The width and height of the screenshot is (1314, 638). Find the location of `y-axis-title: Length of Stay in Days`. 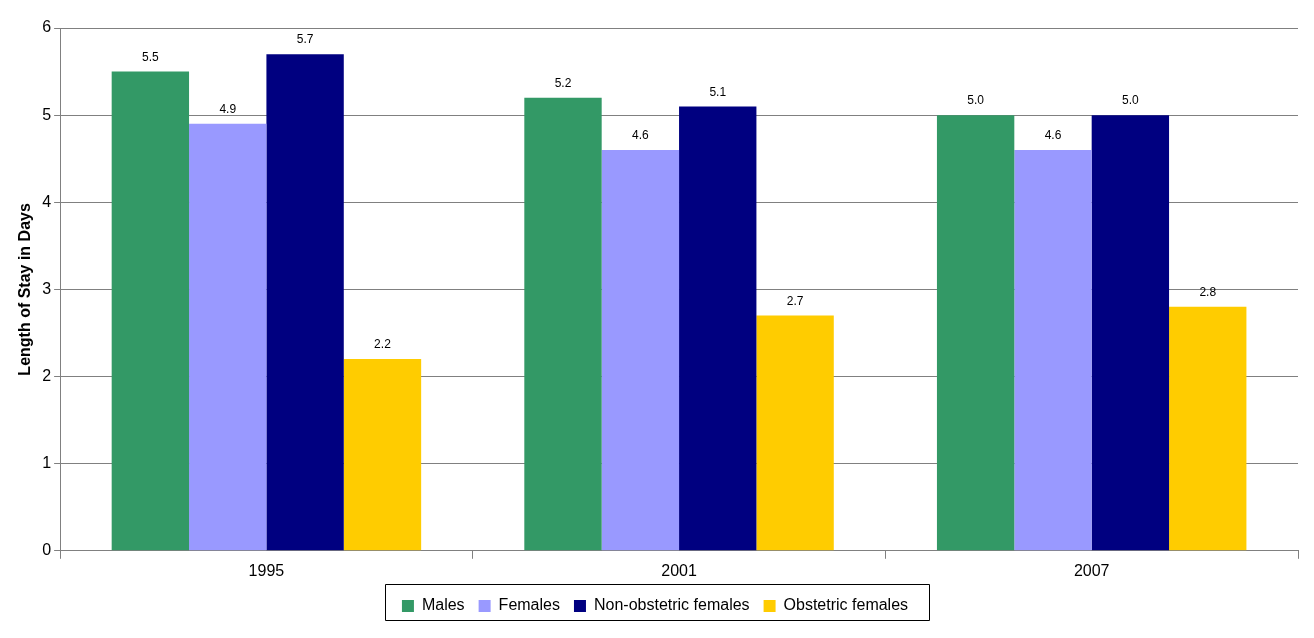

y-axis-title: Length of Stay in Days is located at coordinates (25, 289).